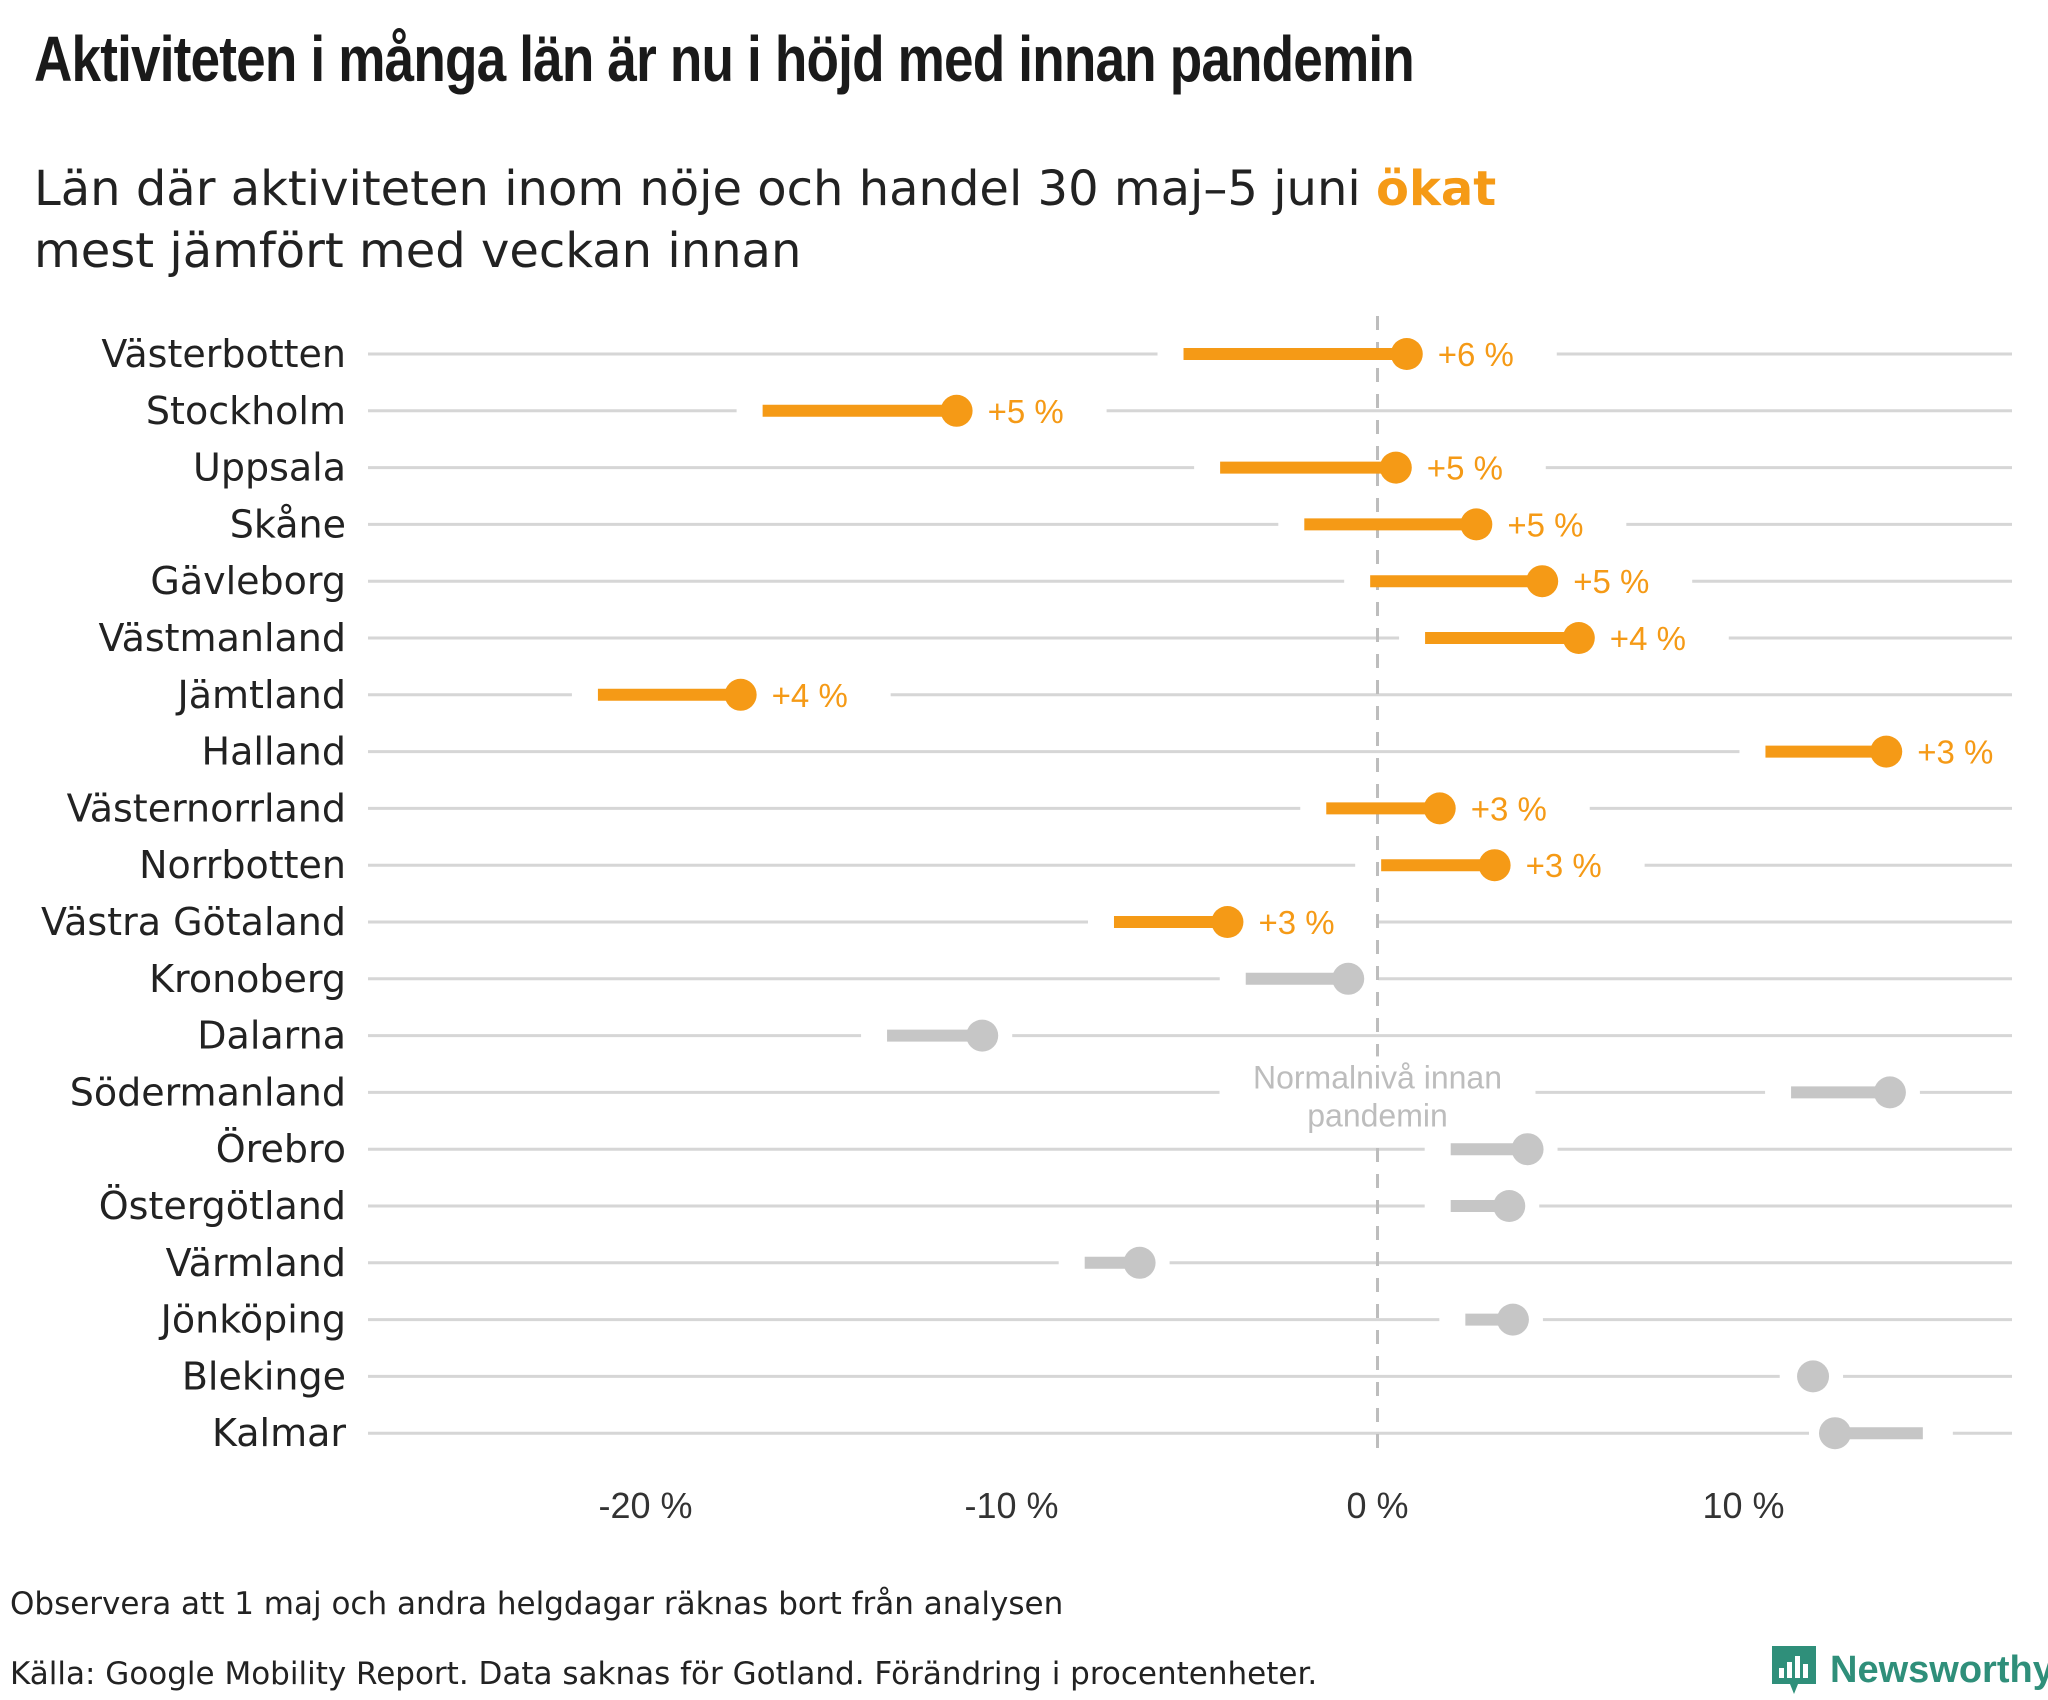 The width and height of the screenshot is (2048, 1700). Describe the element at coordinates (261, 695) in the screenshot. I see `y-tick-label: Jämtland` at that location.